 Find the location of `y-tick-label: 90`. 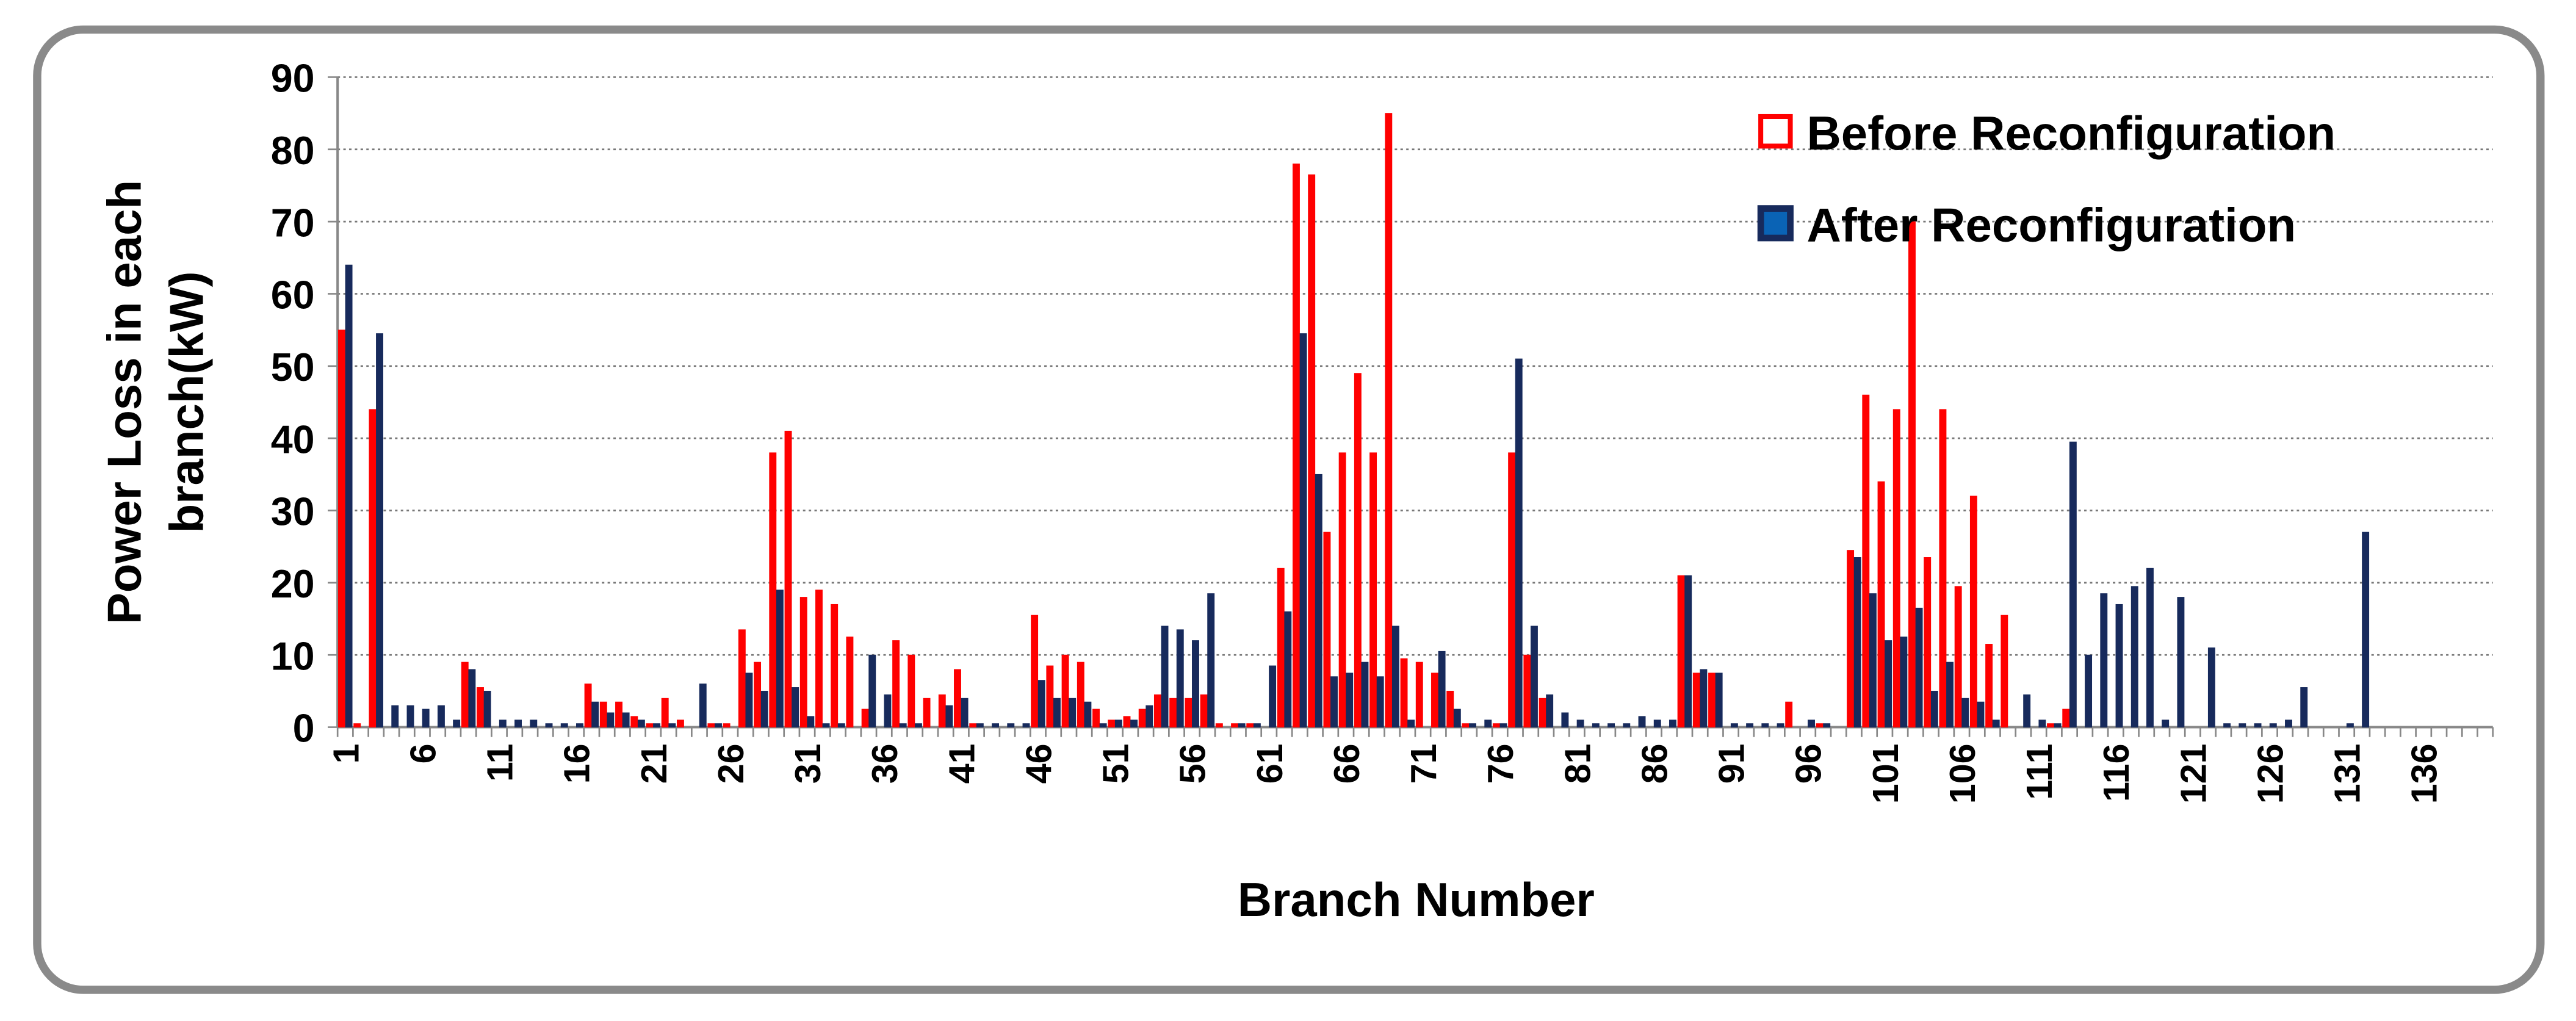

y-tick-label: 90 is located at coordinates (293, 79).